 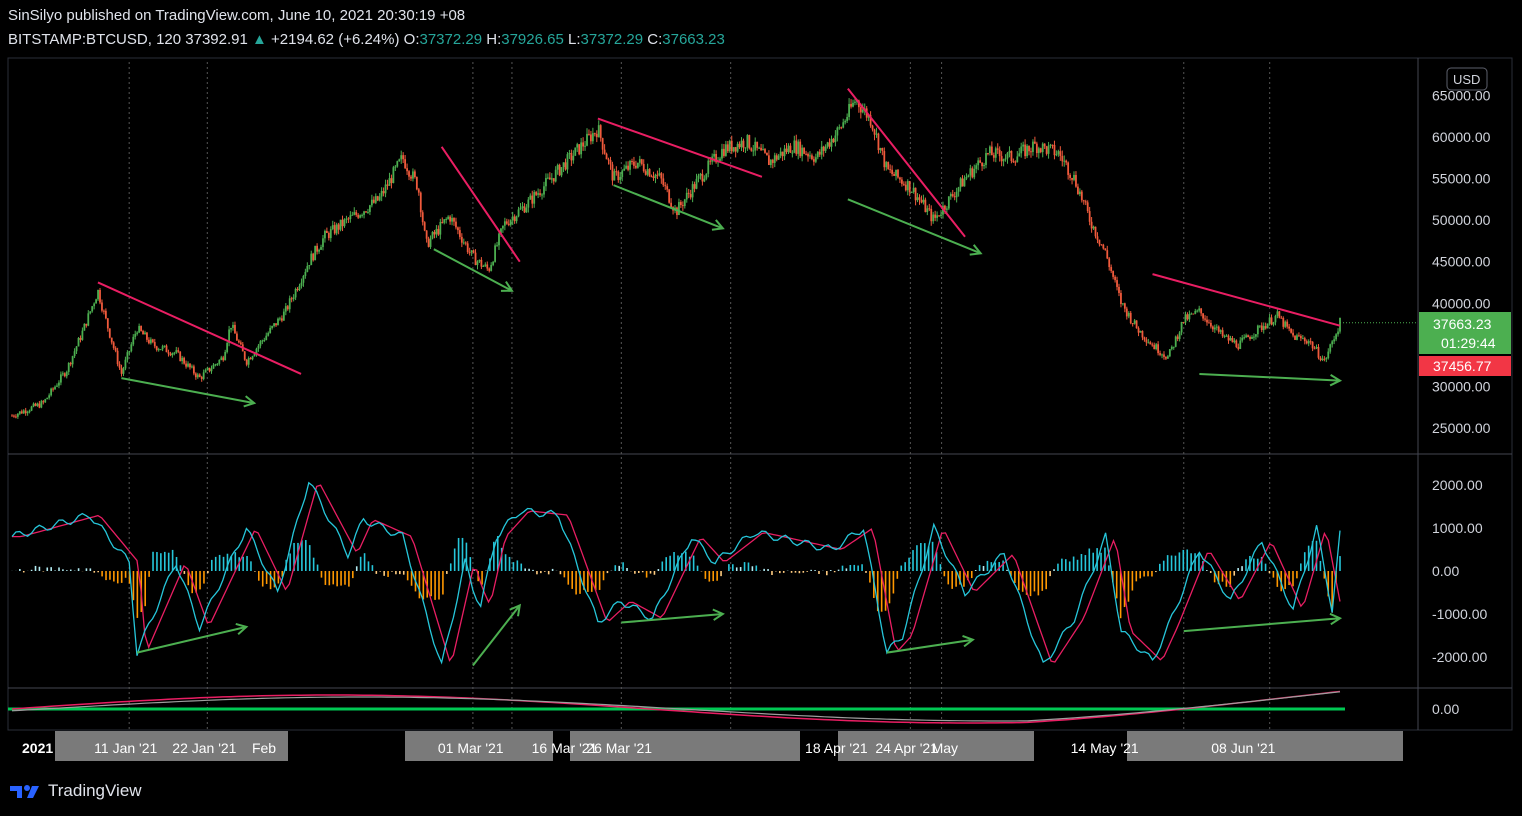 I want to click on time-highlight, so click(x=685, y=746).